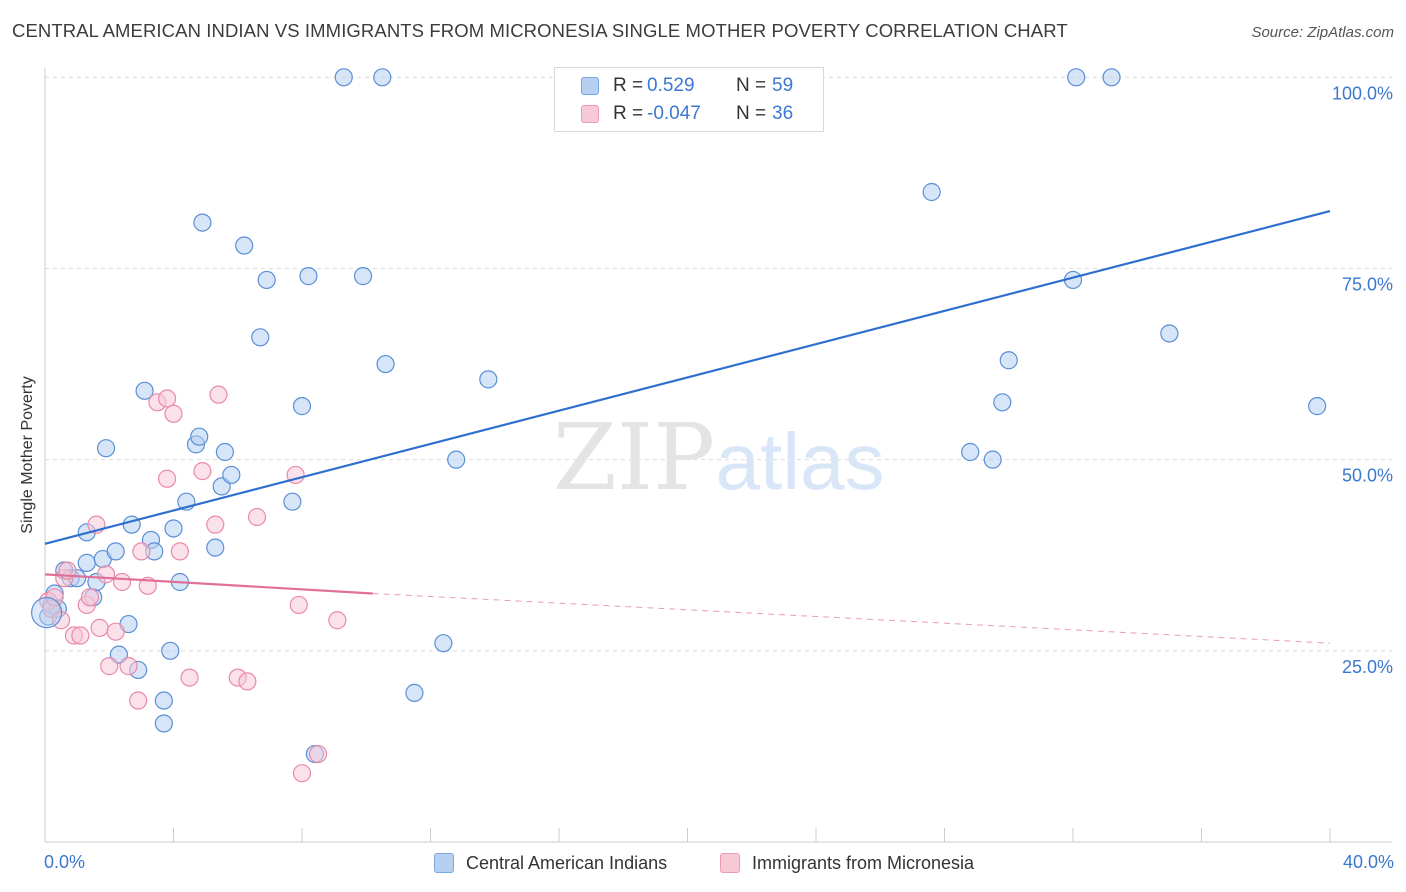 The height and width of the screenshot is (892, 1406). What do you see at coordinates (1367, 476) in the screenshot?
I see `y-tick-label: 50.0%` at bounding box center [1367, 476].